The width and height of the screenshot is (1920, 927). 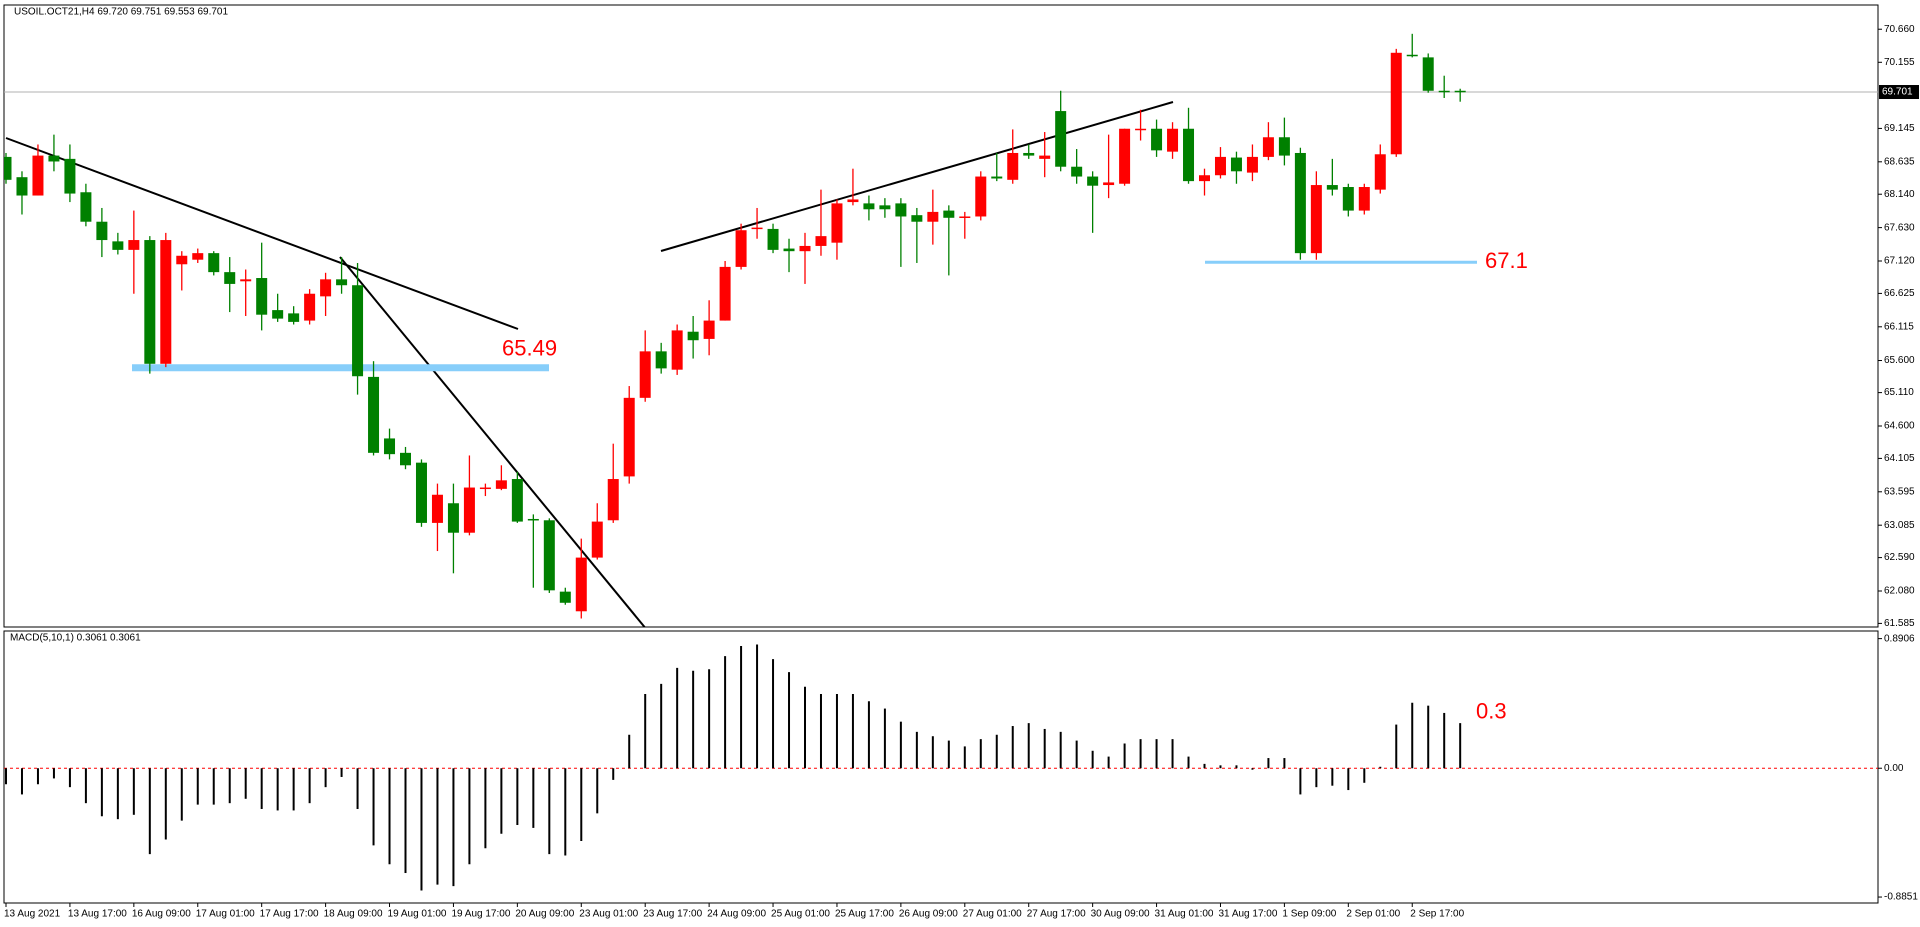 I want to click on macd-title: MACD(5,10,1) 0.3061 0.3061, so click(x=75, y=638).